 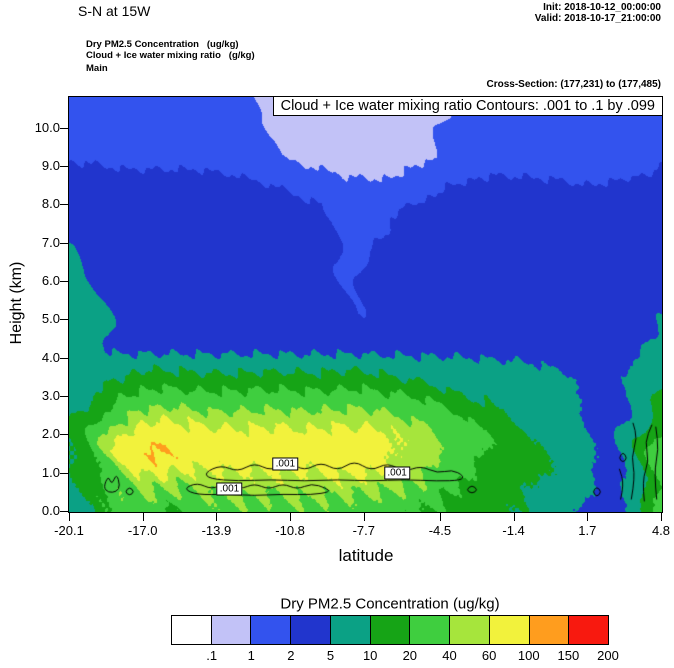 I want to click on y-tick-label: 1.0, so click(x=50, y=472).